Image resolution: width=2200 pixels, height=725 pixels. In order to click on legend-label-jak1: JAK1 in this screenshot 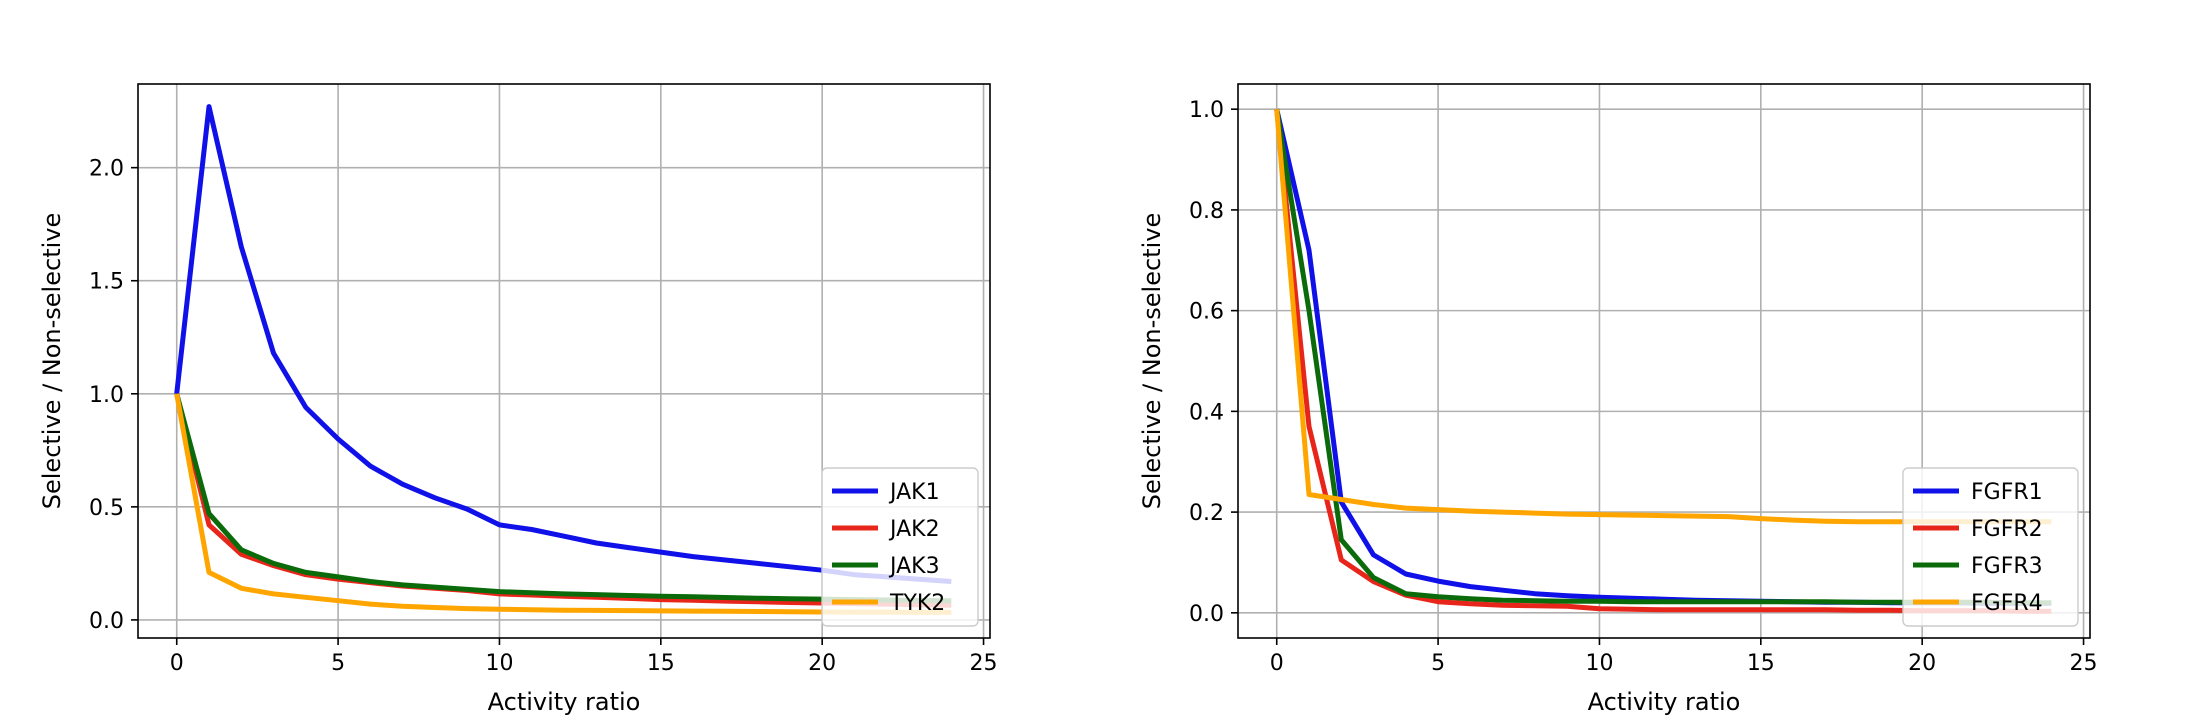, I will do `click(914, 492)`.